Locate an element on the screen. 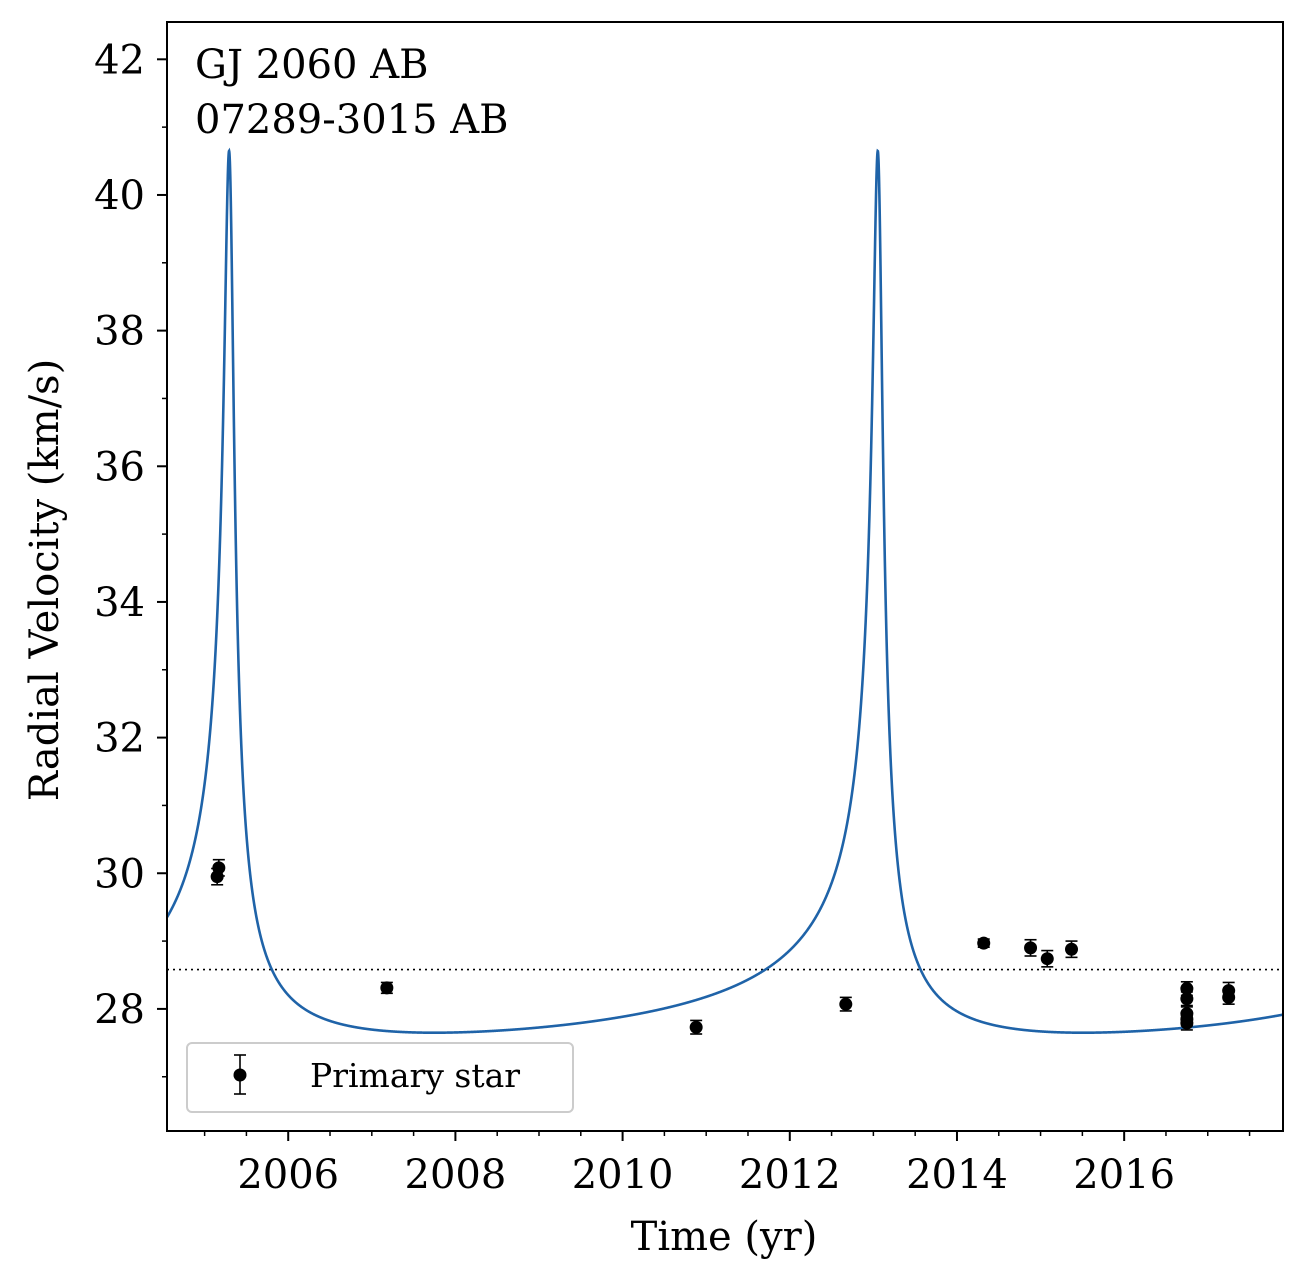  x-tick-label: 2012 is located at coordinates (790, 1175).